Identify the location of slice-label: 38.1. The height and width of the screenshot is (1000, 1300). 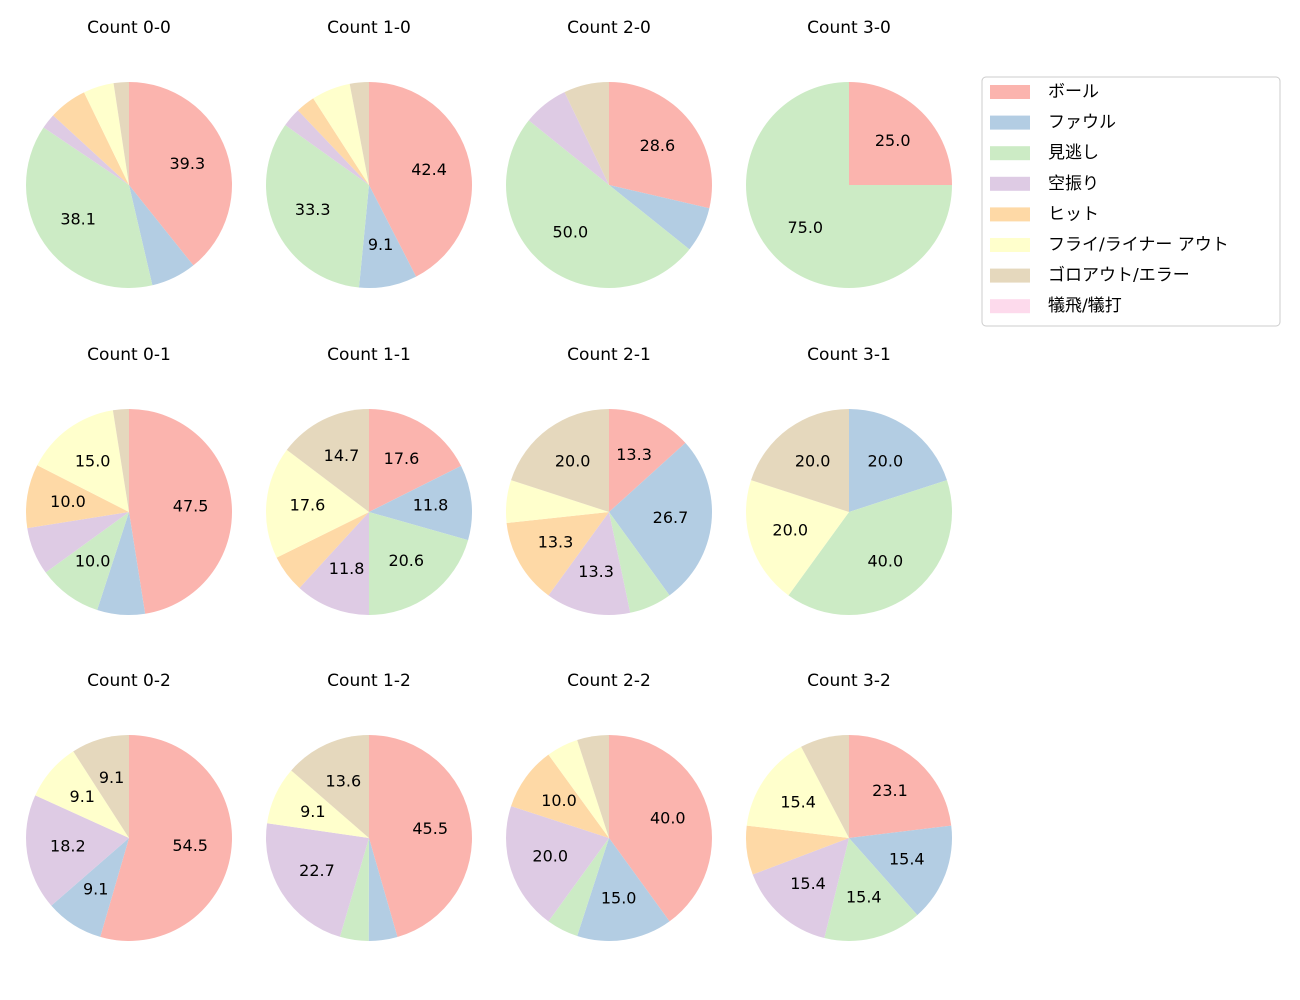
(78, 219).